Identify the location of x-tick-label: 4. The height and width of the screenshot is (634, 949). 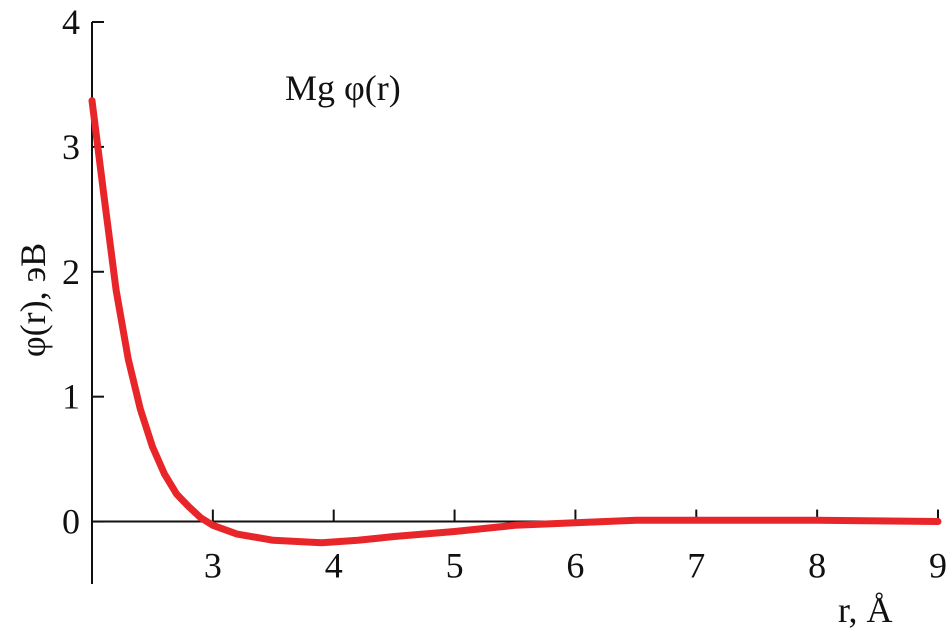
(334, 566).